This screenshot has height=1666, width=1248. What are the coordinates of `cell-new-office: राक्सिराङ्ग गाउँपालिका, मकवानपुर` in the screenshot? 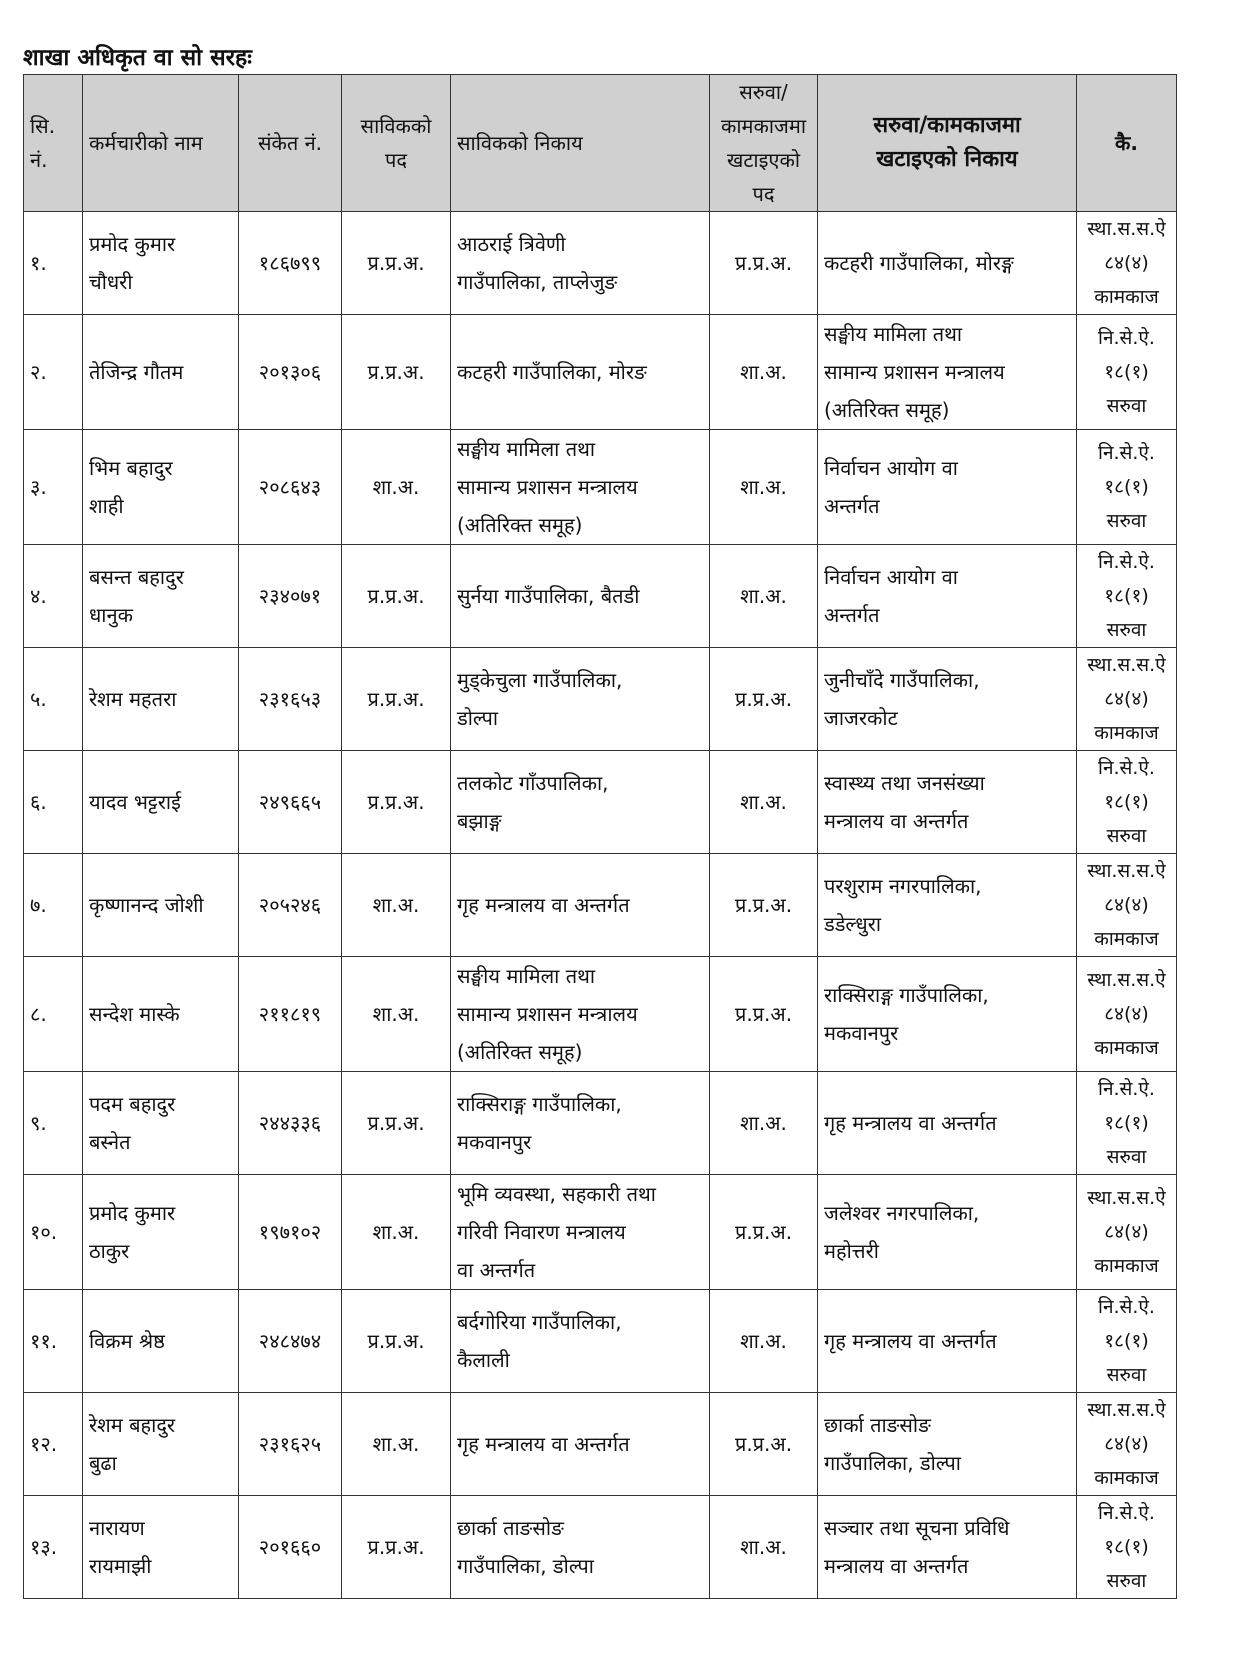 It's located at (947, 1014).